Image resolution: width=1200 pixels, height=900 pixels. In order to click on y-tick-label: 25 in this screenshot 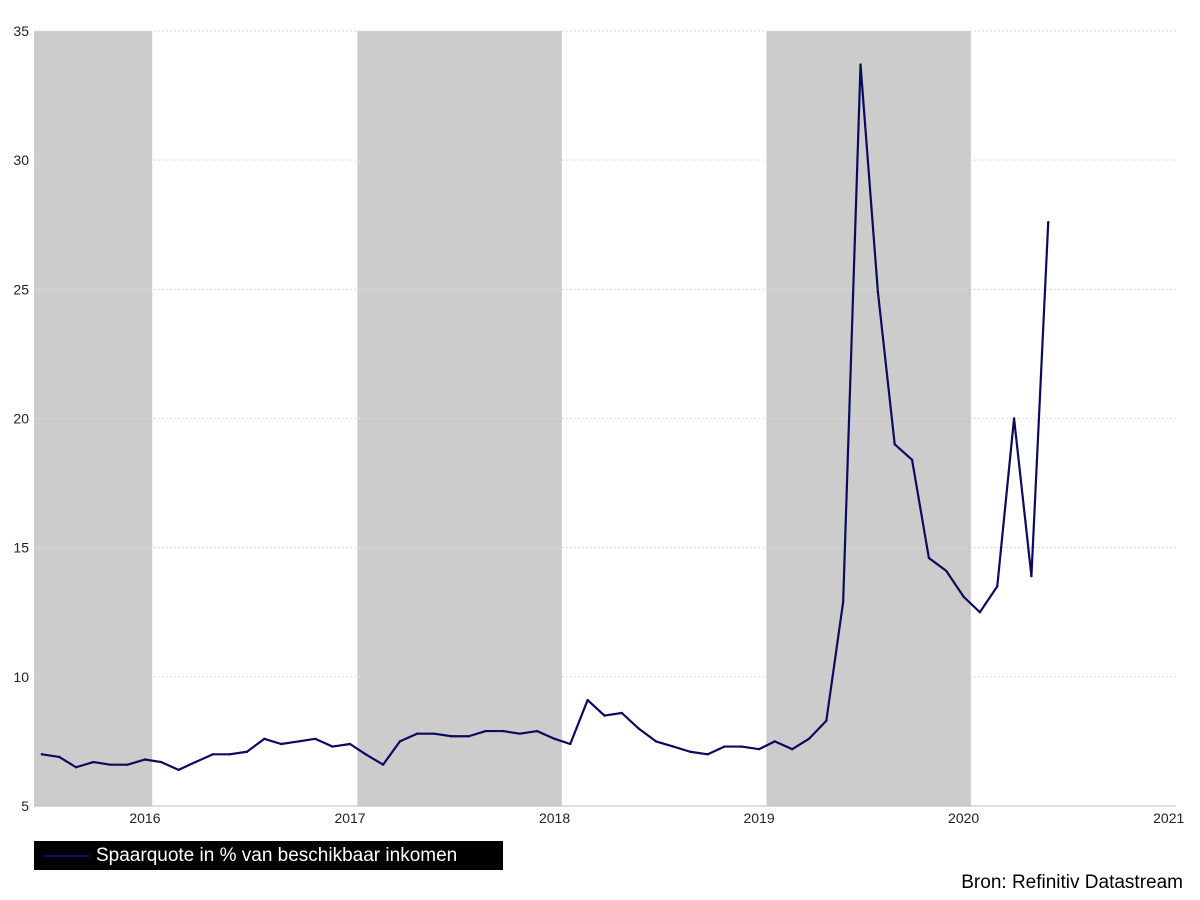, I will do `click(21, 289)`.